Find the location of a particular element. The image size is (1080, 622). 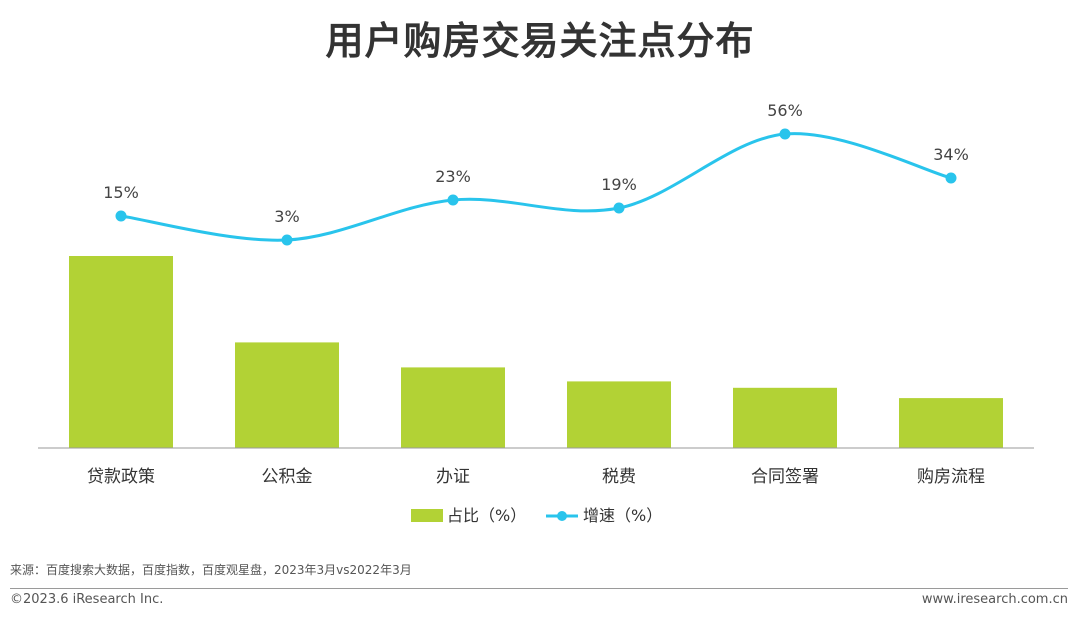

x-tick-label-1: 贷款政策 is located at coordinates (121, 477).